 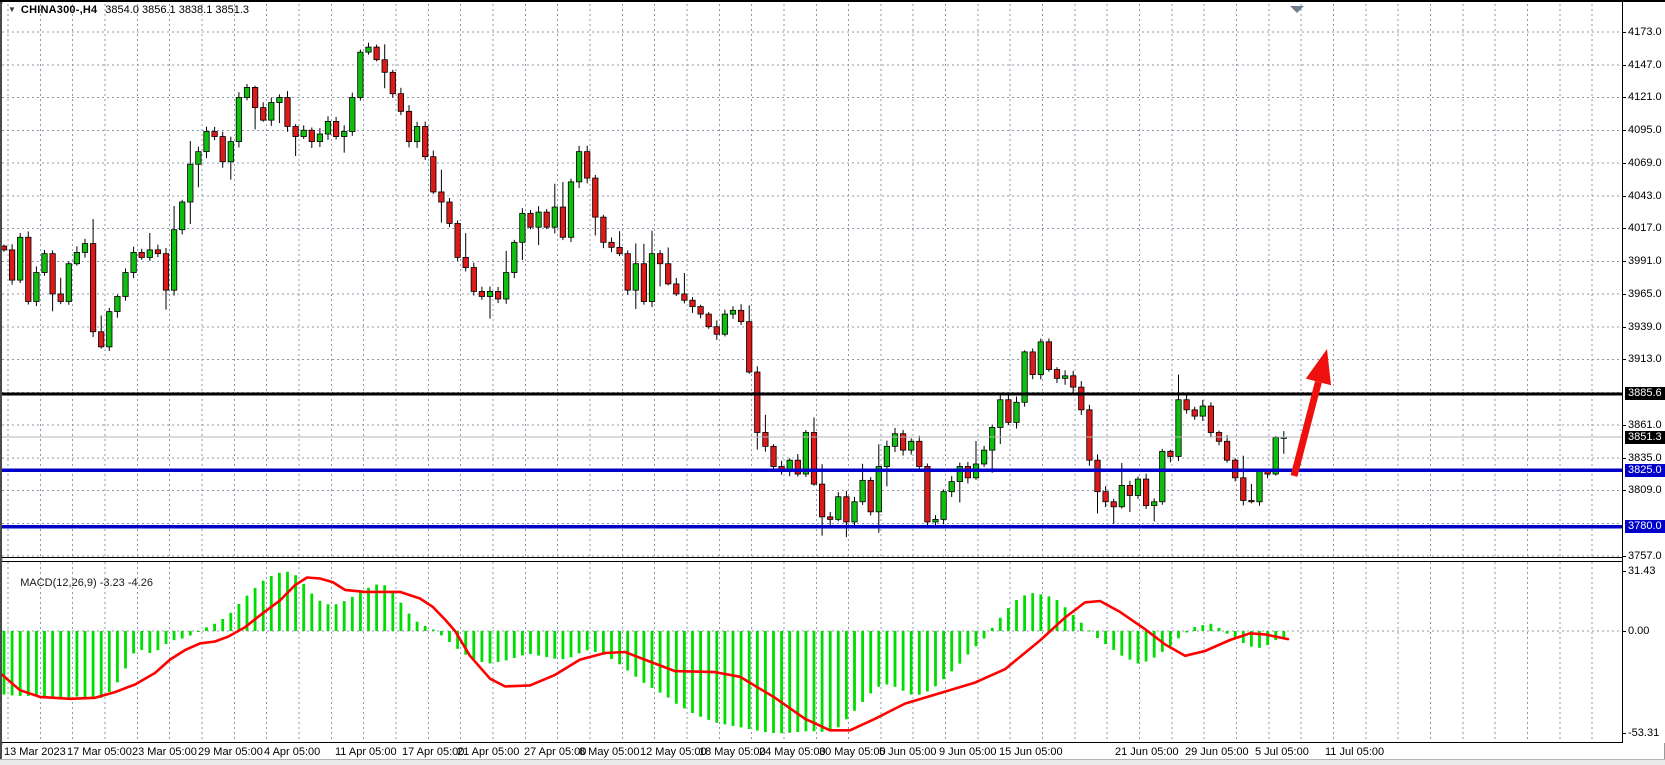 I want to click on trend-arrow, so click(x=1310, y=413).